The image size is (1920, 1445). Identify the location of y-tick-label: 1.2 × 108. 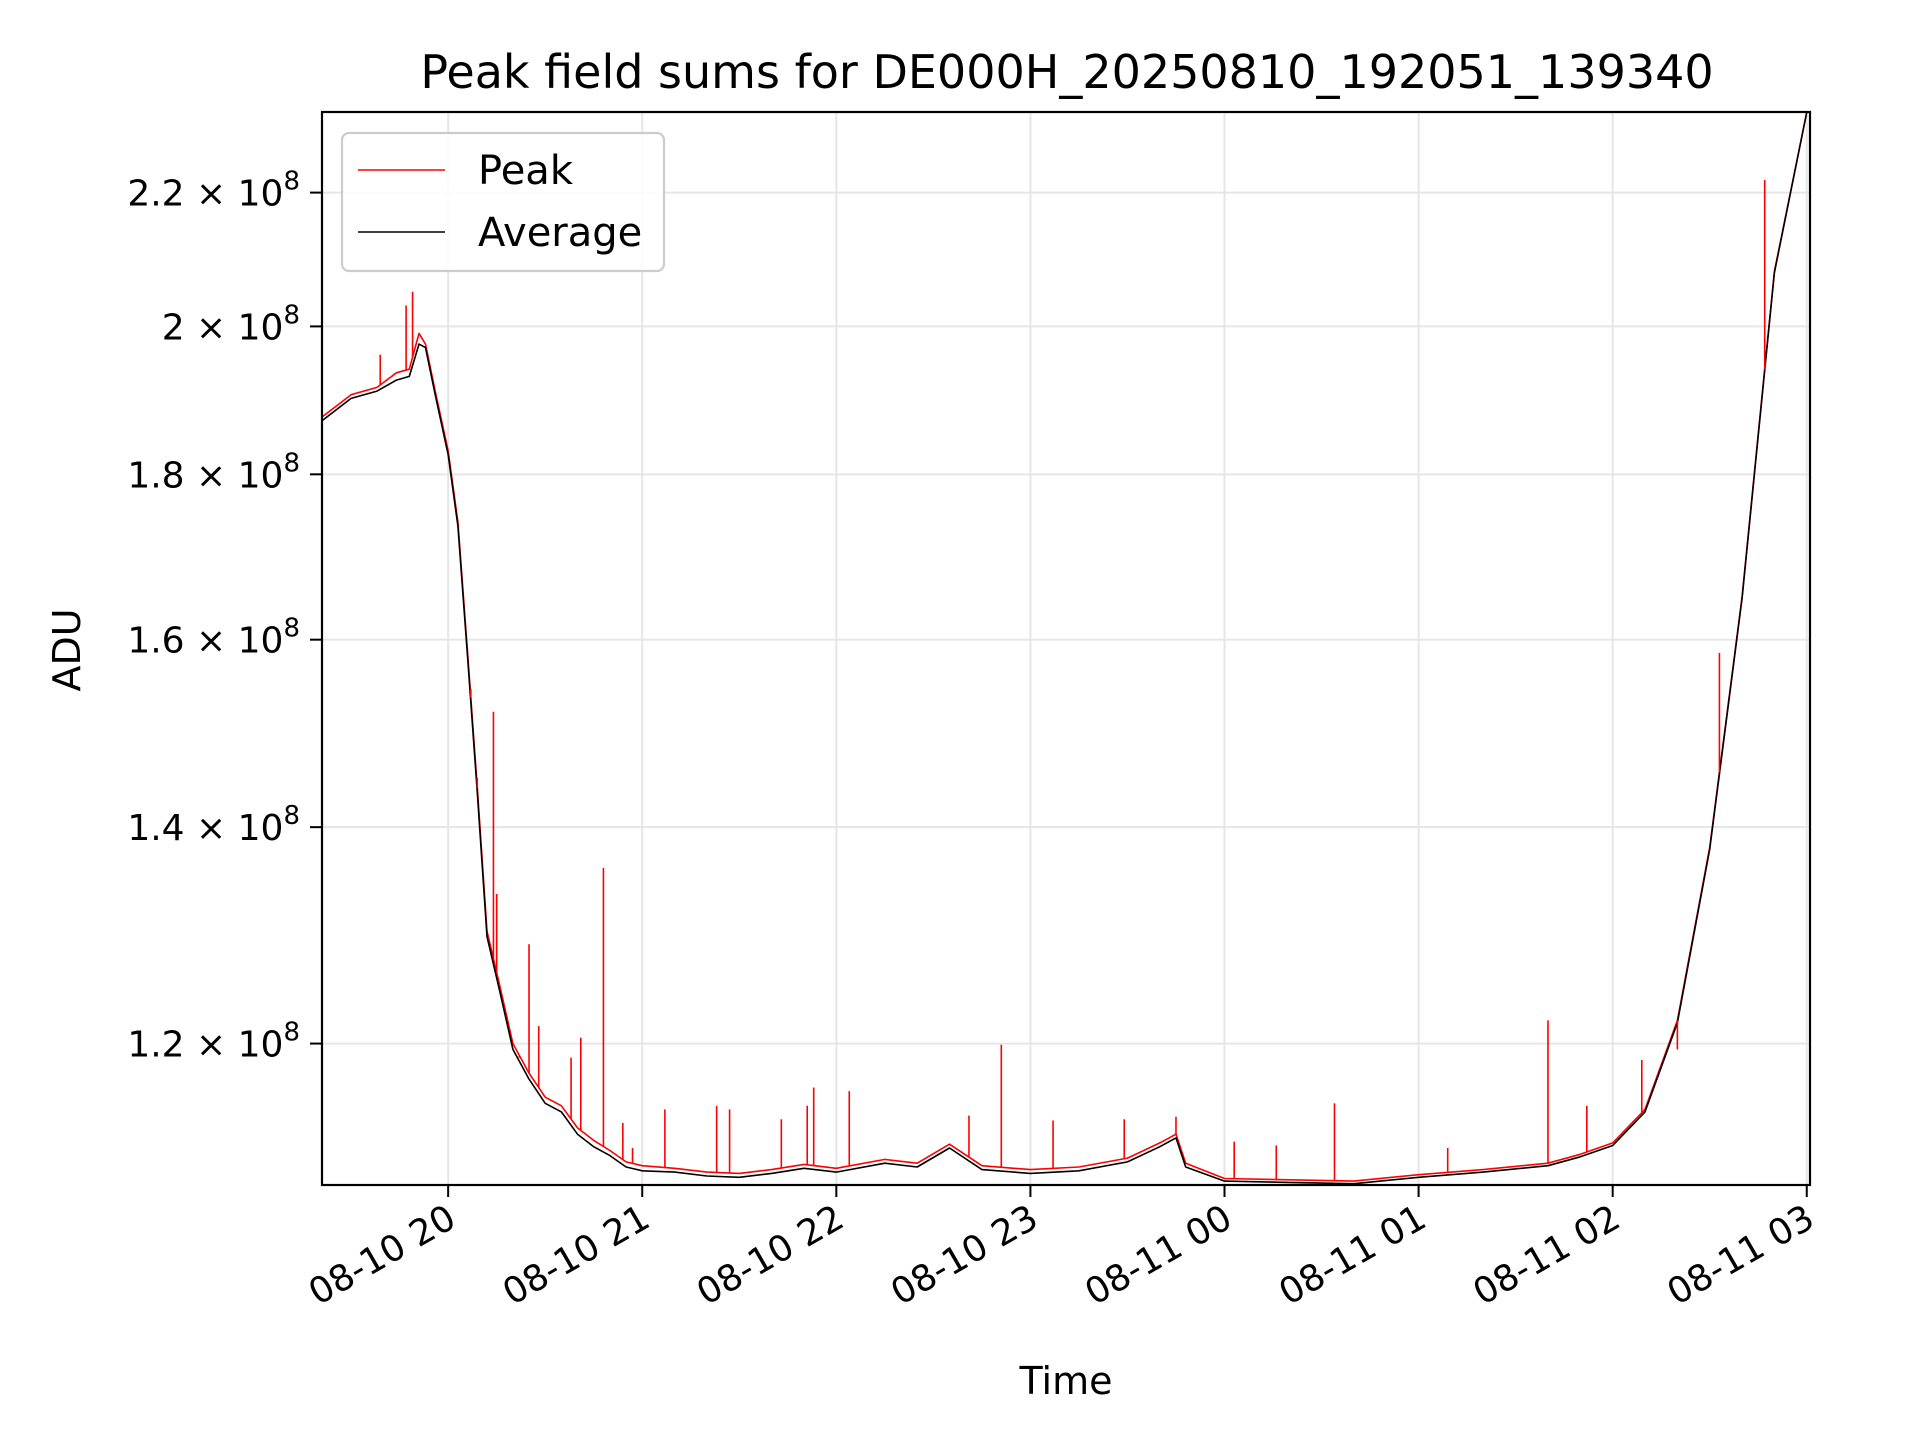
(213, 1042).